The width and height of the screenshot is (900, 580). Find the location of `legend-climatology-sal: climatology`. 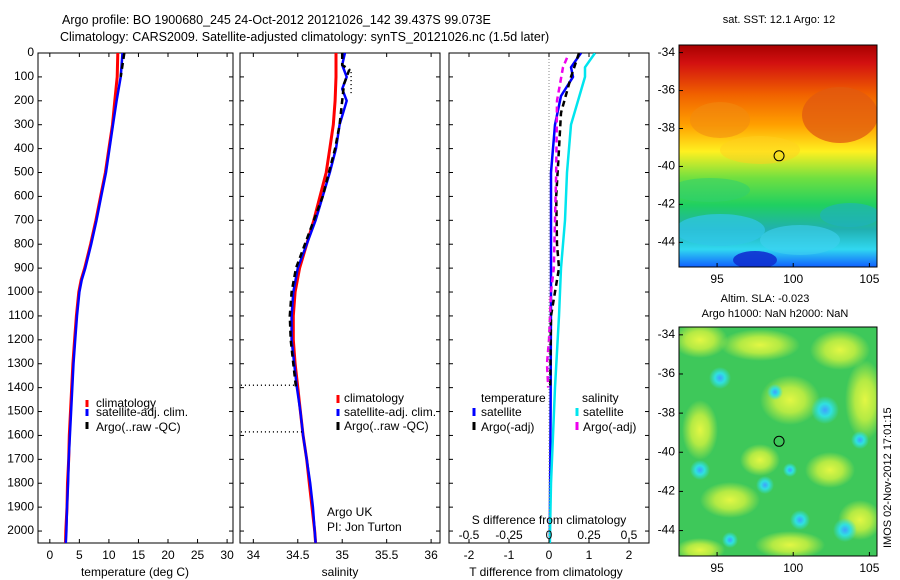

legend-climatology-sal: climatology is located at coordinates (374, 398).